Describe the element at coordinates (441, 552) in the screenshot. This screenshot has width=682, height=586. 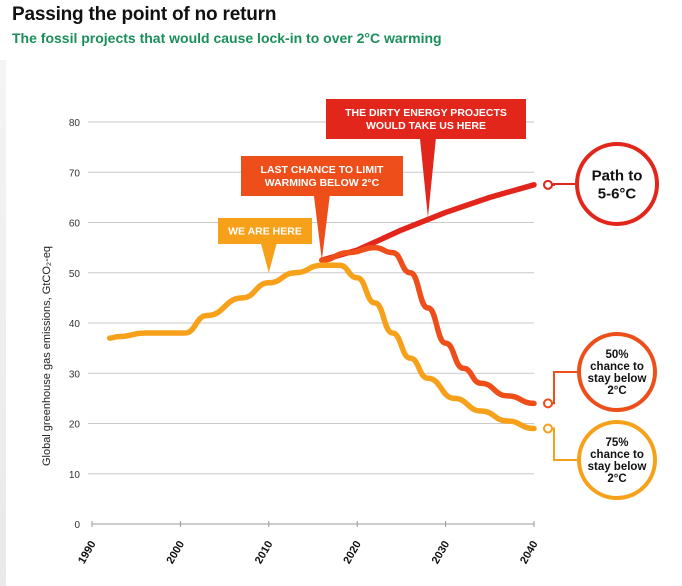
I see `x-tick-label: 2030` at that location.